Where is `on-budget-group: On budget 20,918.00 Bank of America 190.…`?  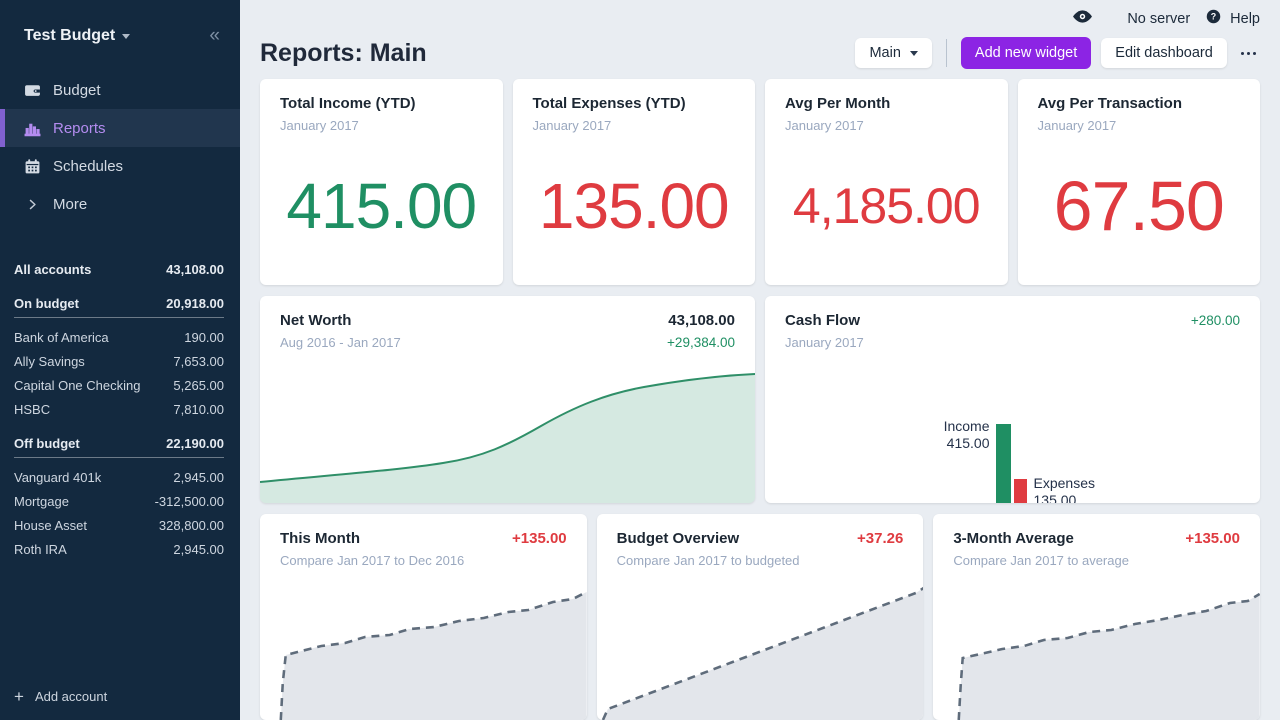 on-budget-group: On budget 20,918.00 Bank of America 190.… is located at coordinates (120, 358).